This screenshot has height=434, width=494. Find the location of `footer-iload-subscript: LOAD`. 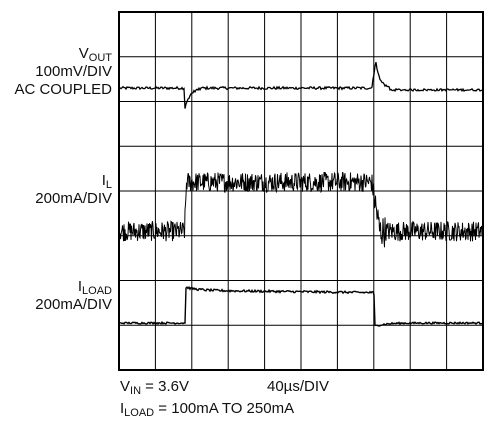

footer-iload-subscript: LOAD is located at coordinates (139, 413).